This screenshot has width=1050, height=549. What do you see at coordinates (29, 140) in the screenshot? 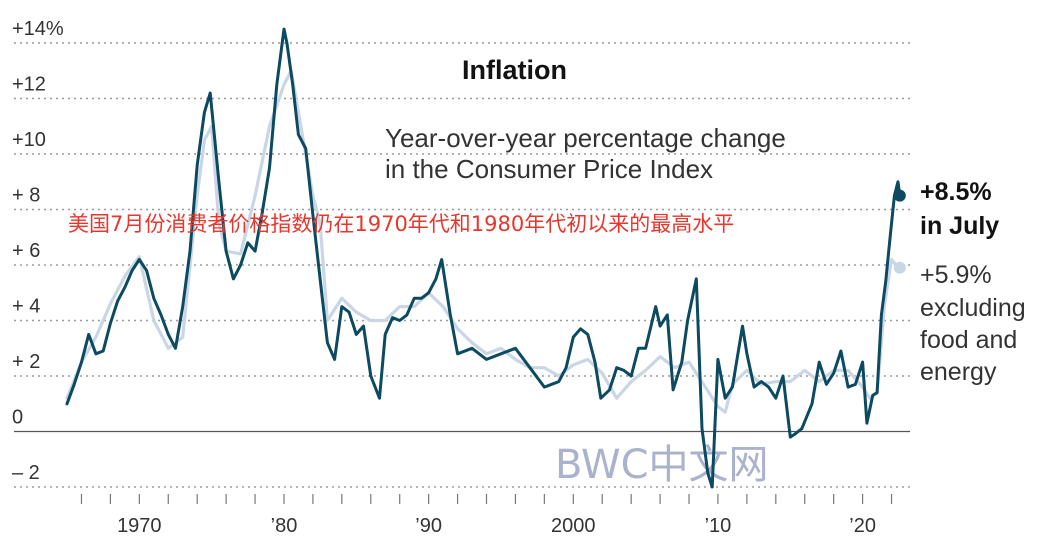
I see `y-tick-label: +10` at bounding box center [29, 140].